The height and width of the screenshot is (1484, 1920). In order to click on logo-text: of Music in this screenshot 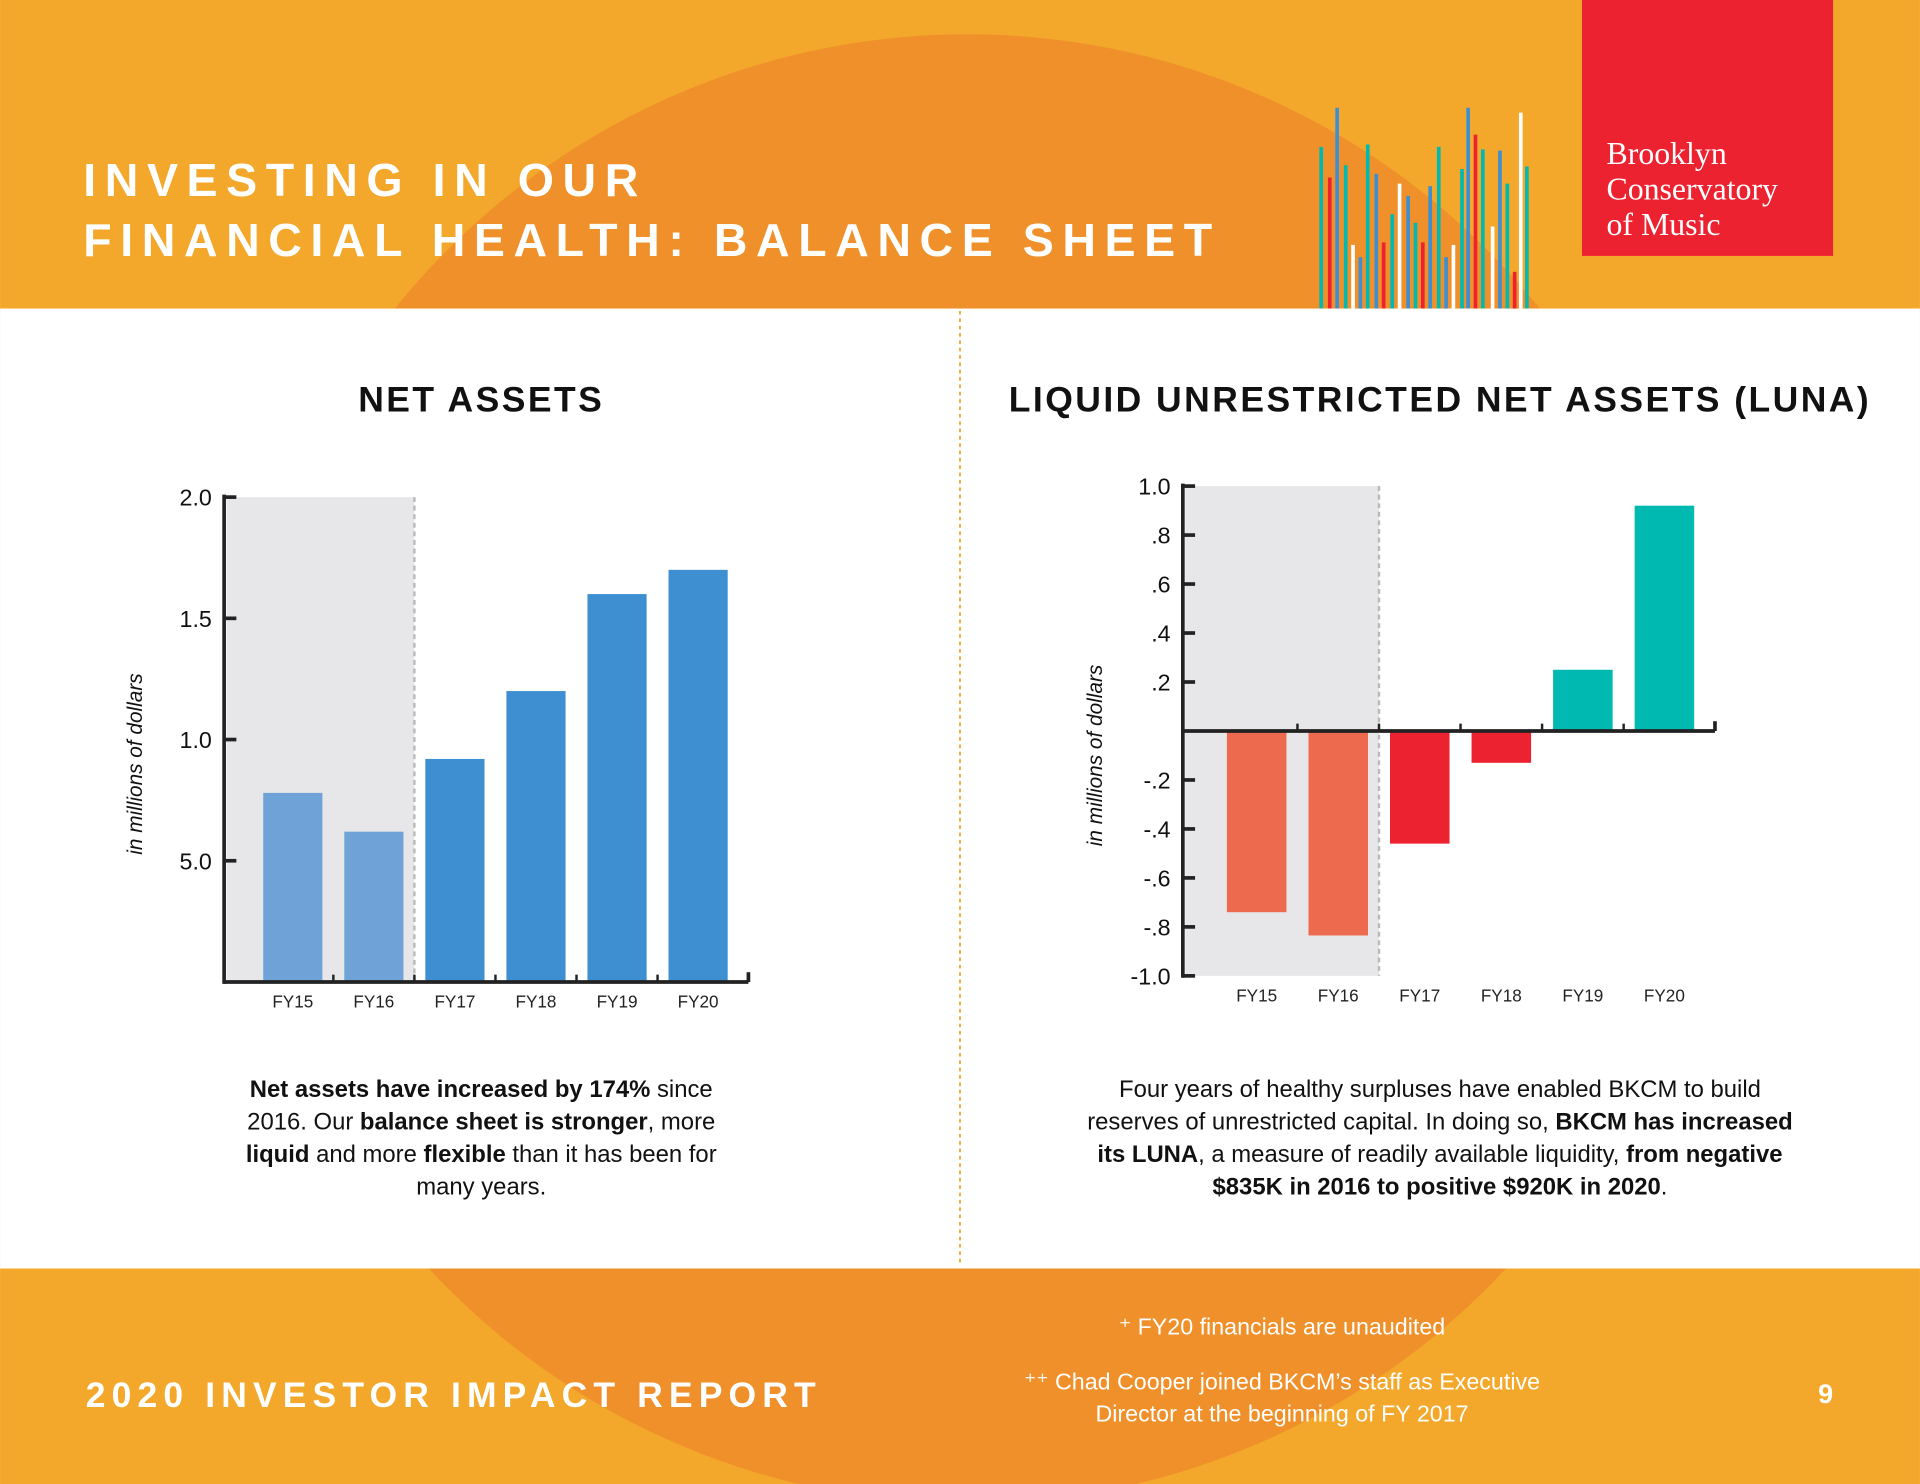, I will do `click(1663, 224)`.